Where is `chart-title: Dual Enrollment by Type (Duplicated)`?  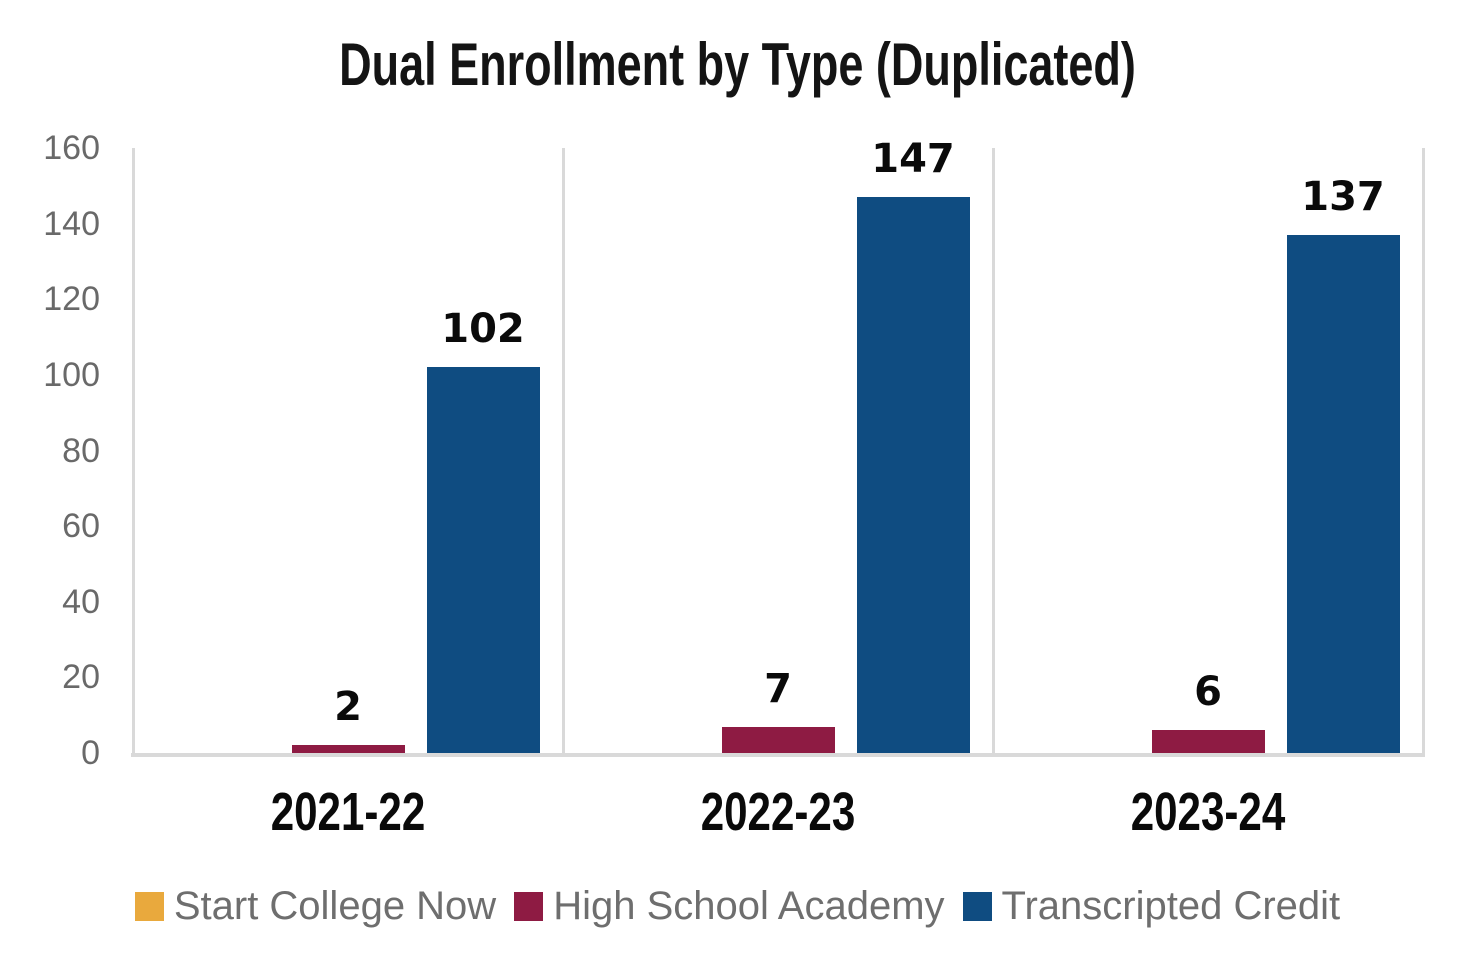
chart-title: Dual Enrollment by Type (Duplicated) is located at coordinates (737, 64).